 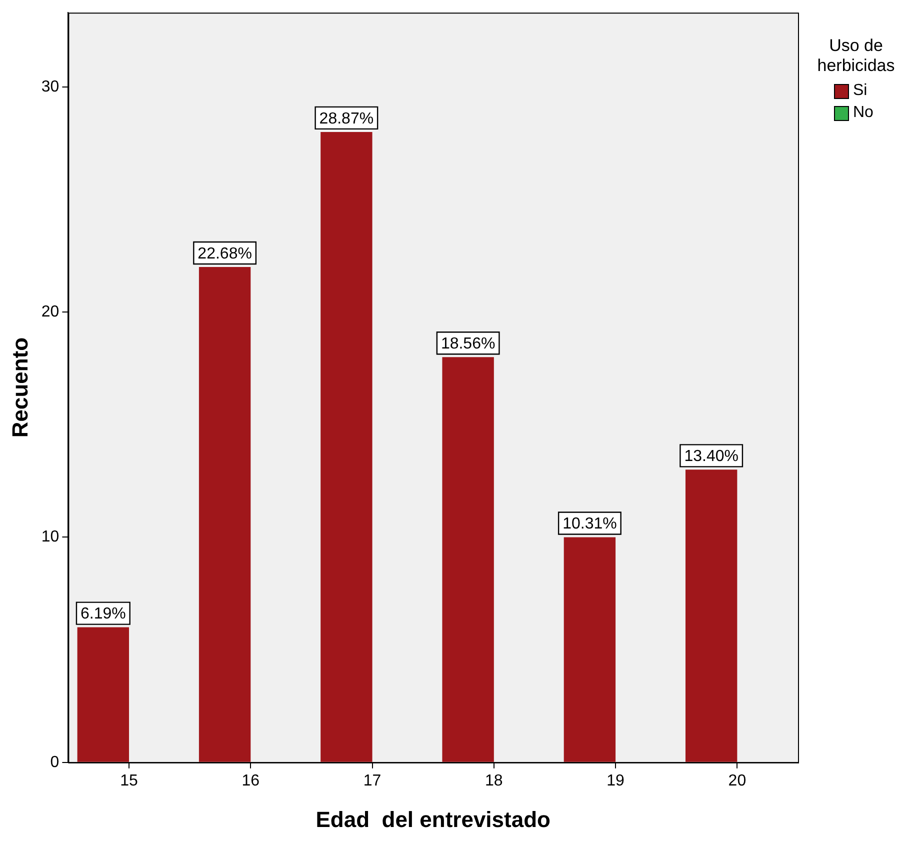 I want to click on annotation: 13.40%, so click(x=711, y=457).